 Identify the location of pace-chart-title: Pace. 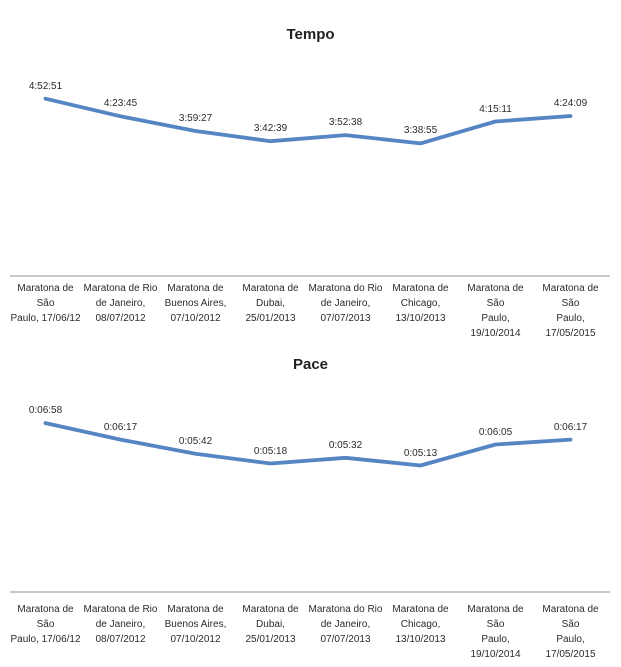
(310, 364).